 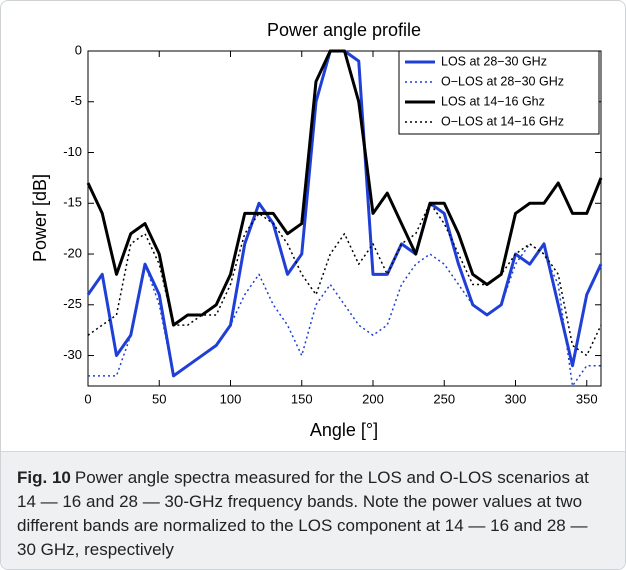 I want to click on x-tick-label: 250, so click(x=444, y=398).